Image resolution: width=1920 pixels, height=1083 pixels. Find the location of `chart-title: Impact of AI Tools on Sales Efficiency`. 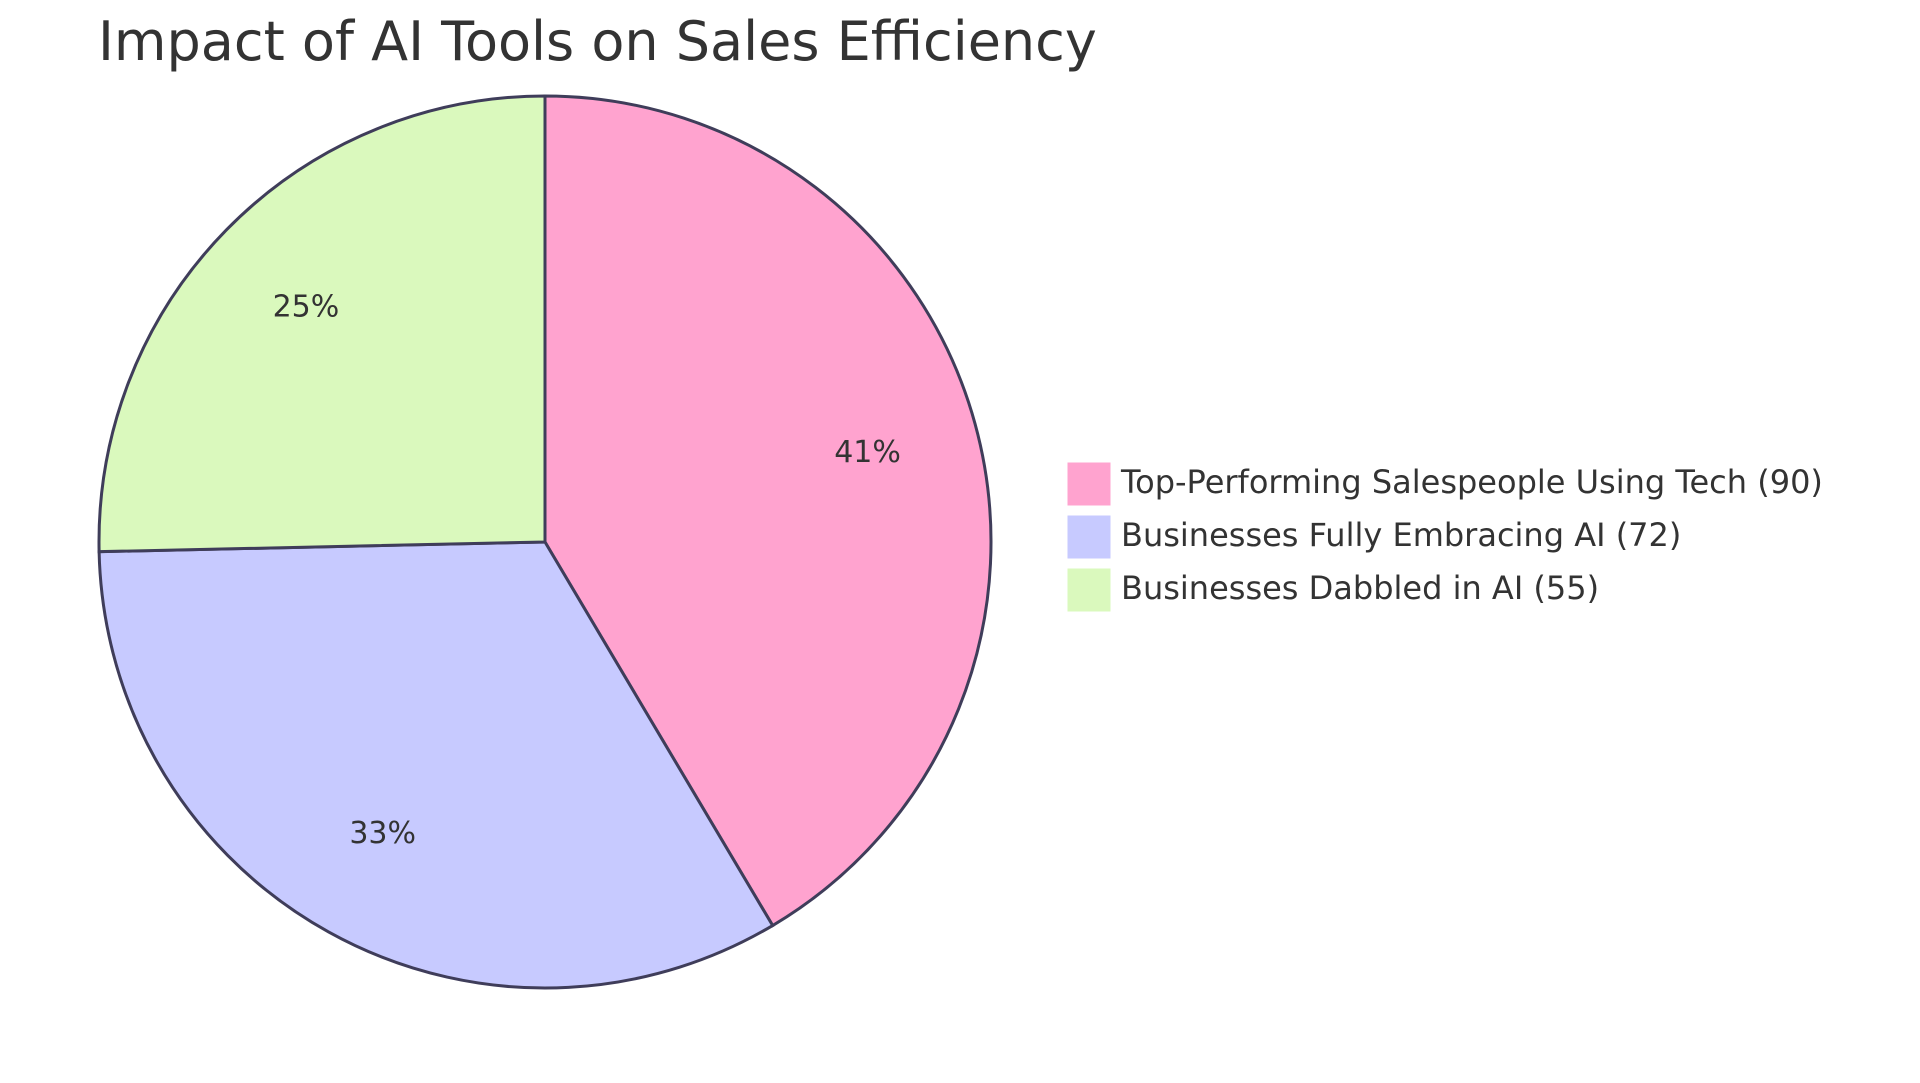

chart-title: Impact of AI Tools on Sales Efficiency is located at coordinates (597, 41).